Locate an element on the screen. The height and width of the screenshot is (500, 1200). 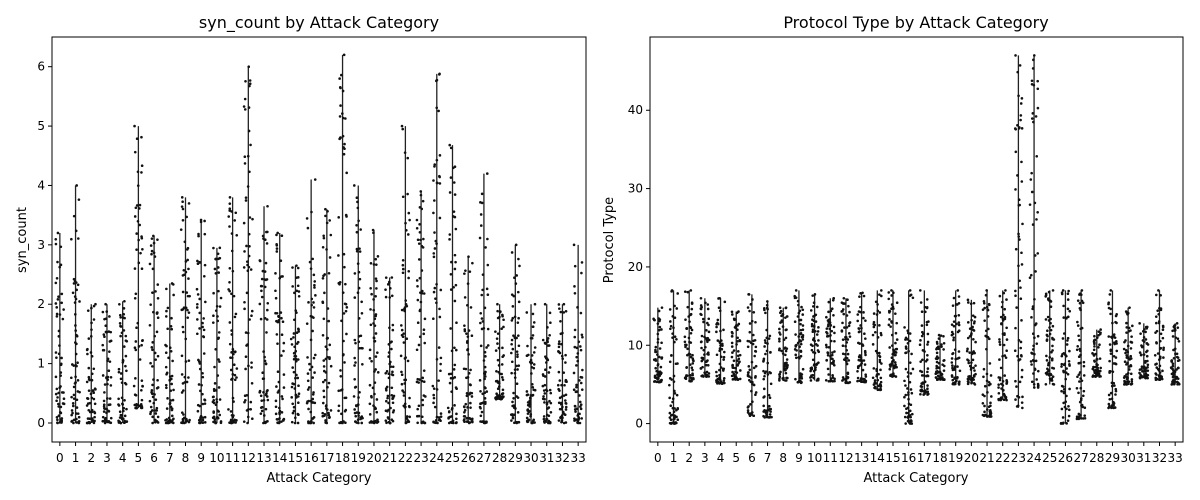
x-tick-label: 2 is located at coordinates (91, 458).